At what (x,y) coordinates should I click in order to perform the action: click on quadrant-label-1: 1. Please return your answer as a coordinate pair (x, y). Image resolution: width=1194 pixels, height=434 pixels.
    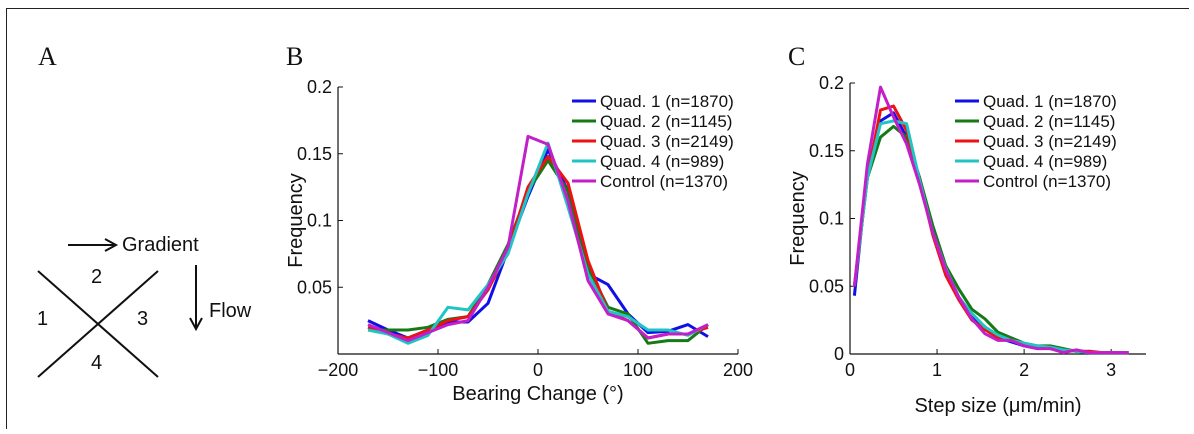
    Looking at the image, I should click on (43, 319).